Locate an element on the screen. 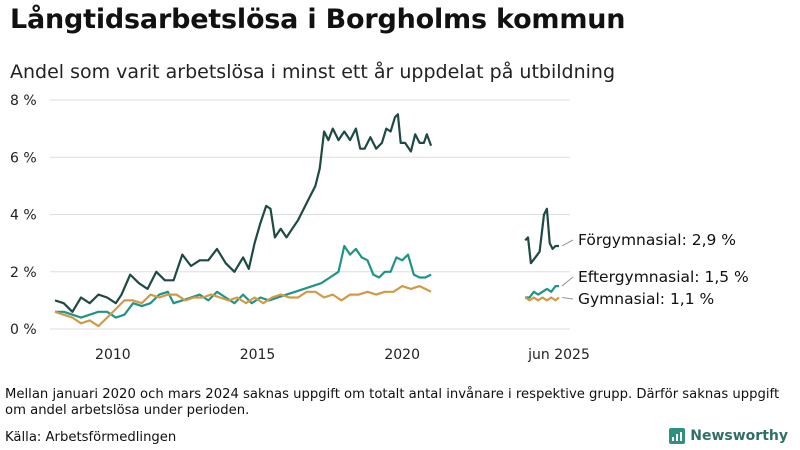 The width and height of the screenshot is (800, 450). y-tick-label: 0 % is located at coordinates (23, 330).